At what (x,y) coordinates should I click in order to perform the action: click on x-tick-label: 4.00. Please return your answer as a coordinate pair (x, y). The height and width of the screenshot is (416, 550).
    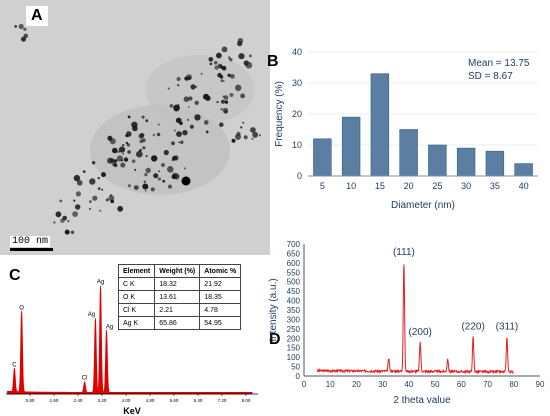
    Looking at the image, I should click on (126, 400).